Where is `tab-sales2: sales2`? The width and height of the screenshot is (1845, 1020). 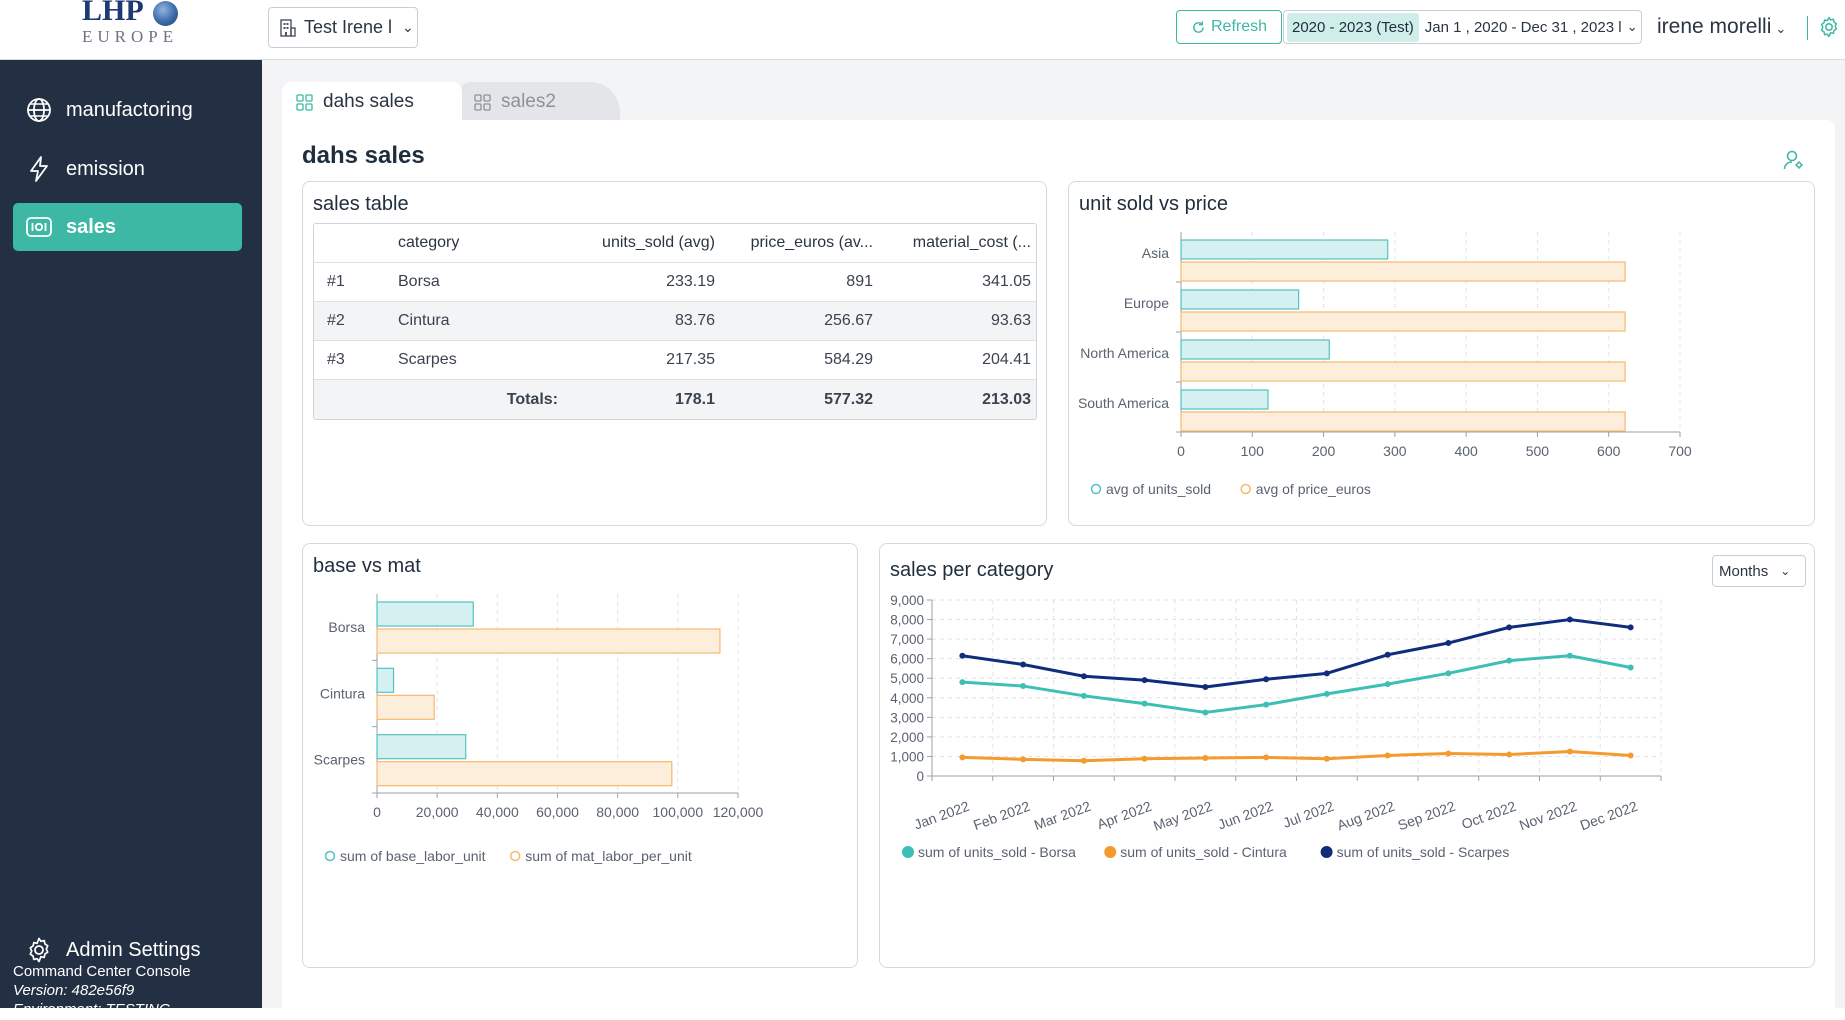 tab-sales2: sales2 is located at coordinates (540, 102).